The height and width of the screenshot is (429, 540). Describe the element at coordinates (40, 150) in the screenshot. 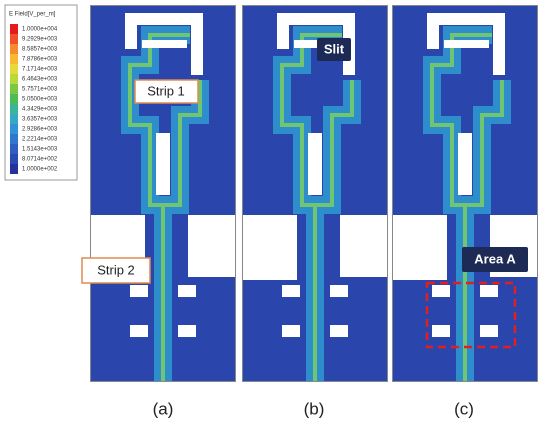

I see `legend-label: 1.5143e+003` at that location.